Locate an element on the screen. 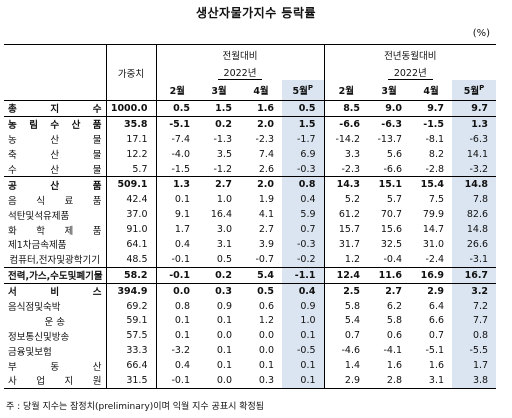 The height and width of the screenshot is (418, 512). page-title: 생산자물가지수 등락률 is located at coordinates (256, 13).